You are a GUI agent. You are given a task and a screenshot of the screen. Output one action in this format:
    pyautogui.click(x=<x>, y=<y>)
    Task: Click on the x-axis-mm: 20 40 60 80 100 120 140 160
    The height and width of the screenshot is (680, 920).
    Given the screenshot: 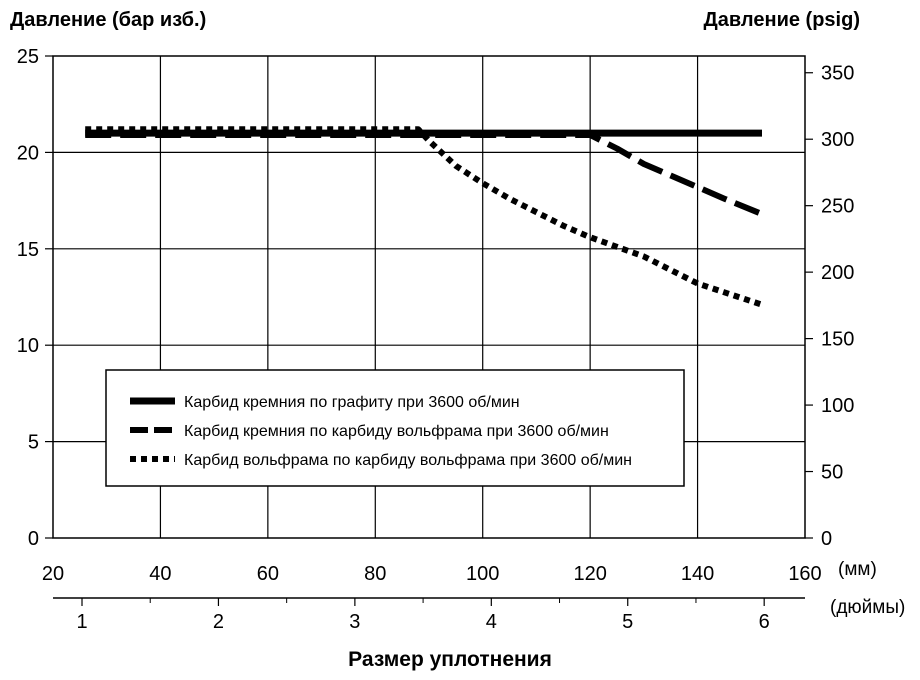 What is the action you would take?
    pyautogui.click(x=432, y=574)
    